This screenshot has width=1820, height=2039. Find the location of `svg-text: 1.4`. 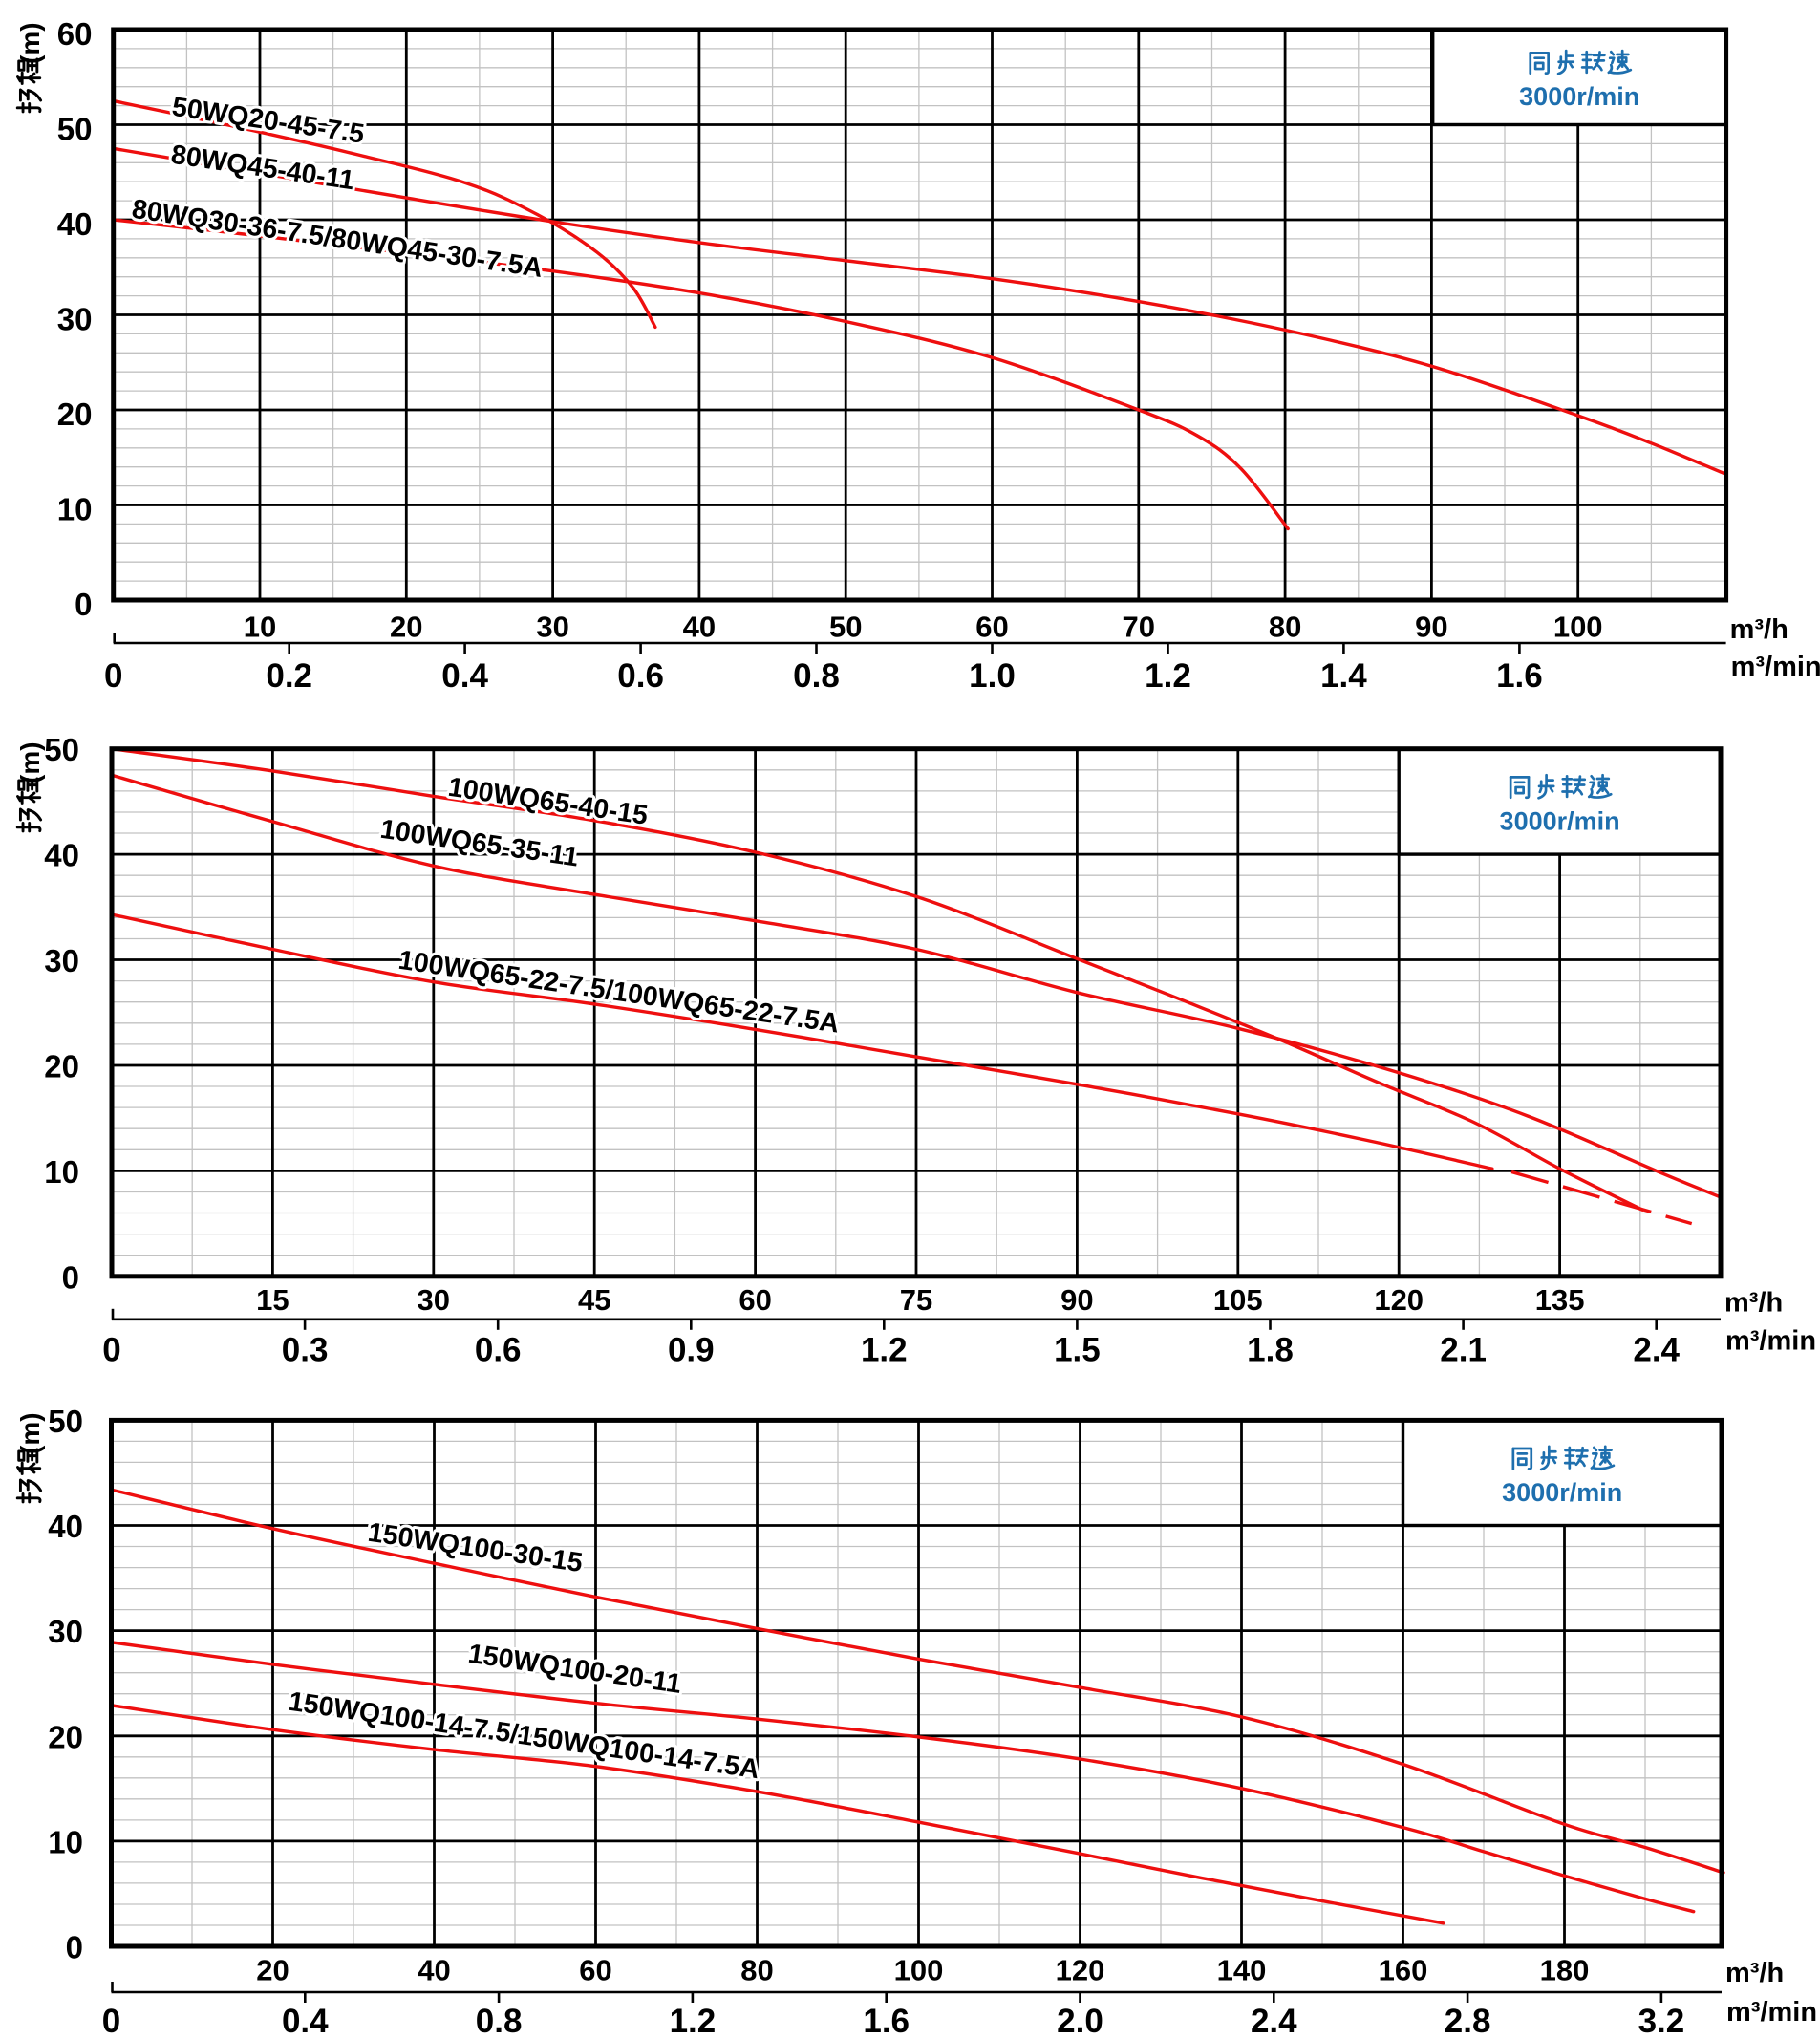

svg-text: 1.4 is located at coordinates (1344, 676).